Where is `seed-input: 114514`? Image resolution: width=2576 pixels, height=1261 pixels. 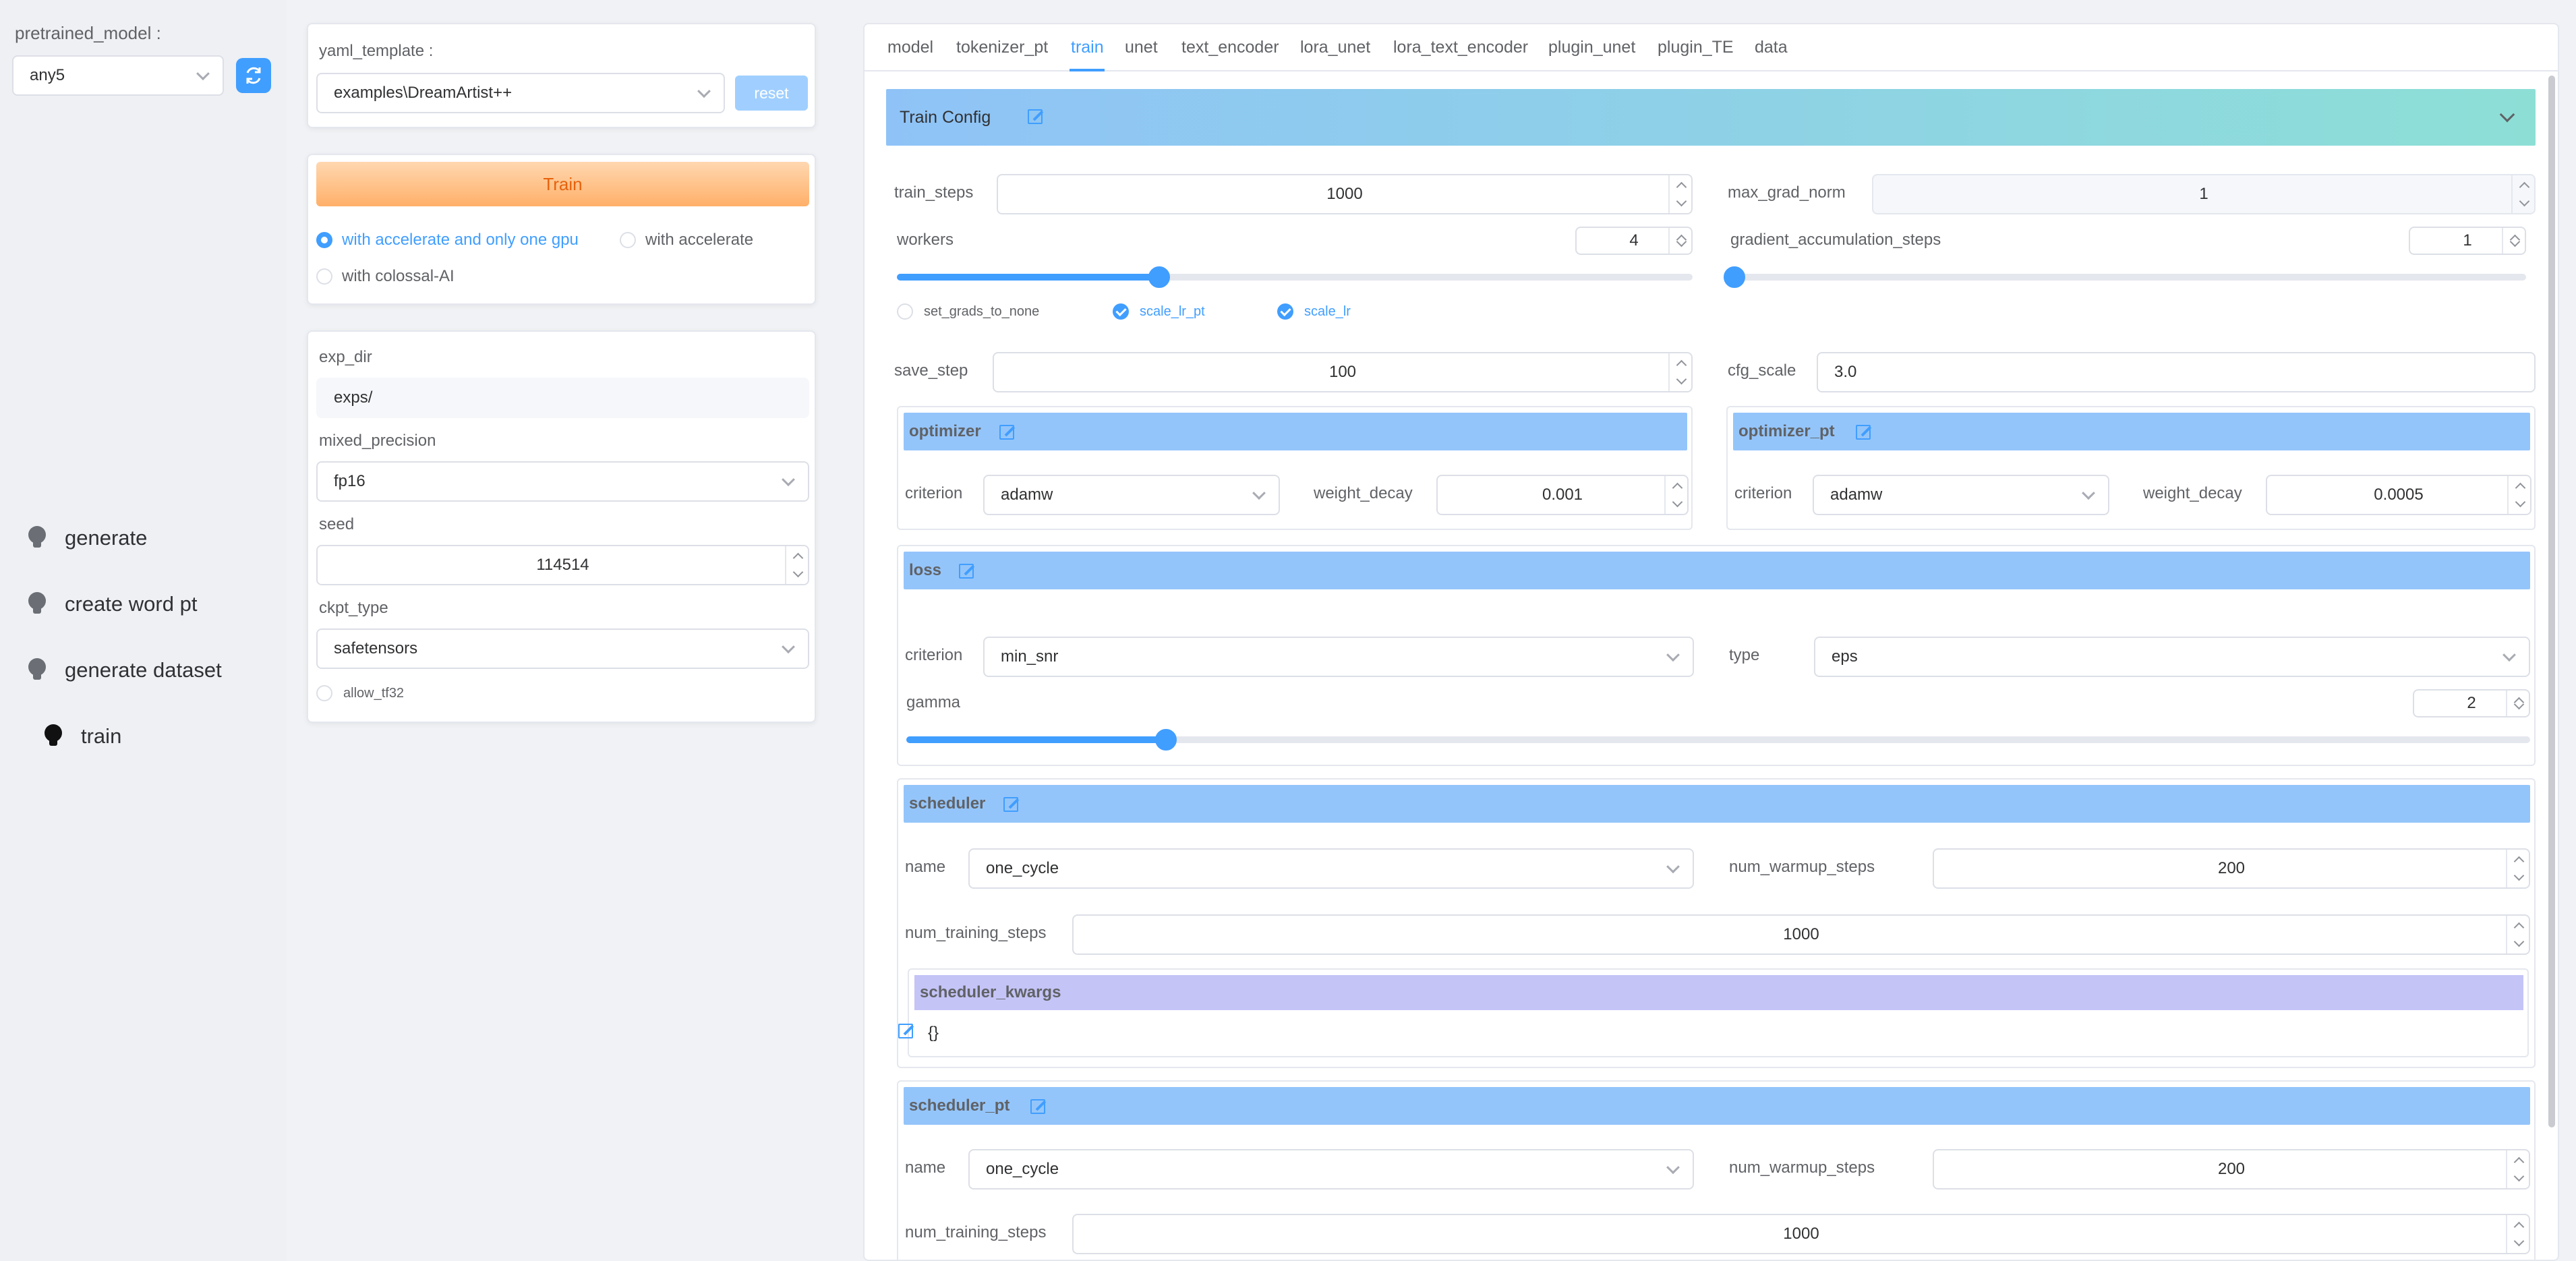 seed-input: 114514 is located at coordinates (563, 565).